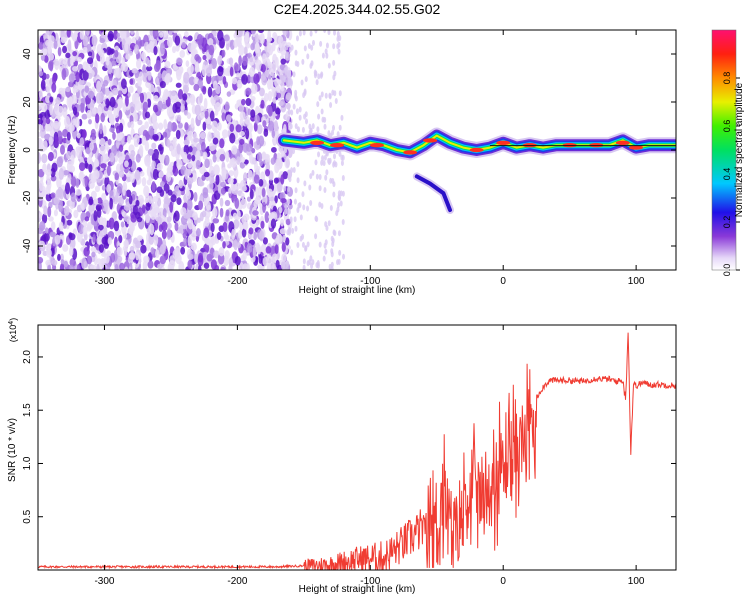 This screenshot has width=750, height=600. Describe the element at coordinates (433, 193) in the screenshot. I see `branch-band` at that location.